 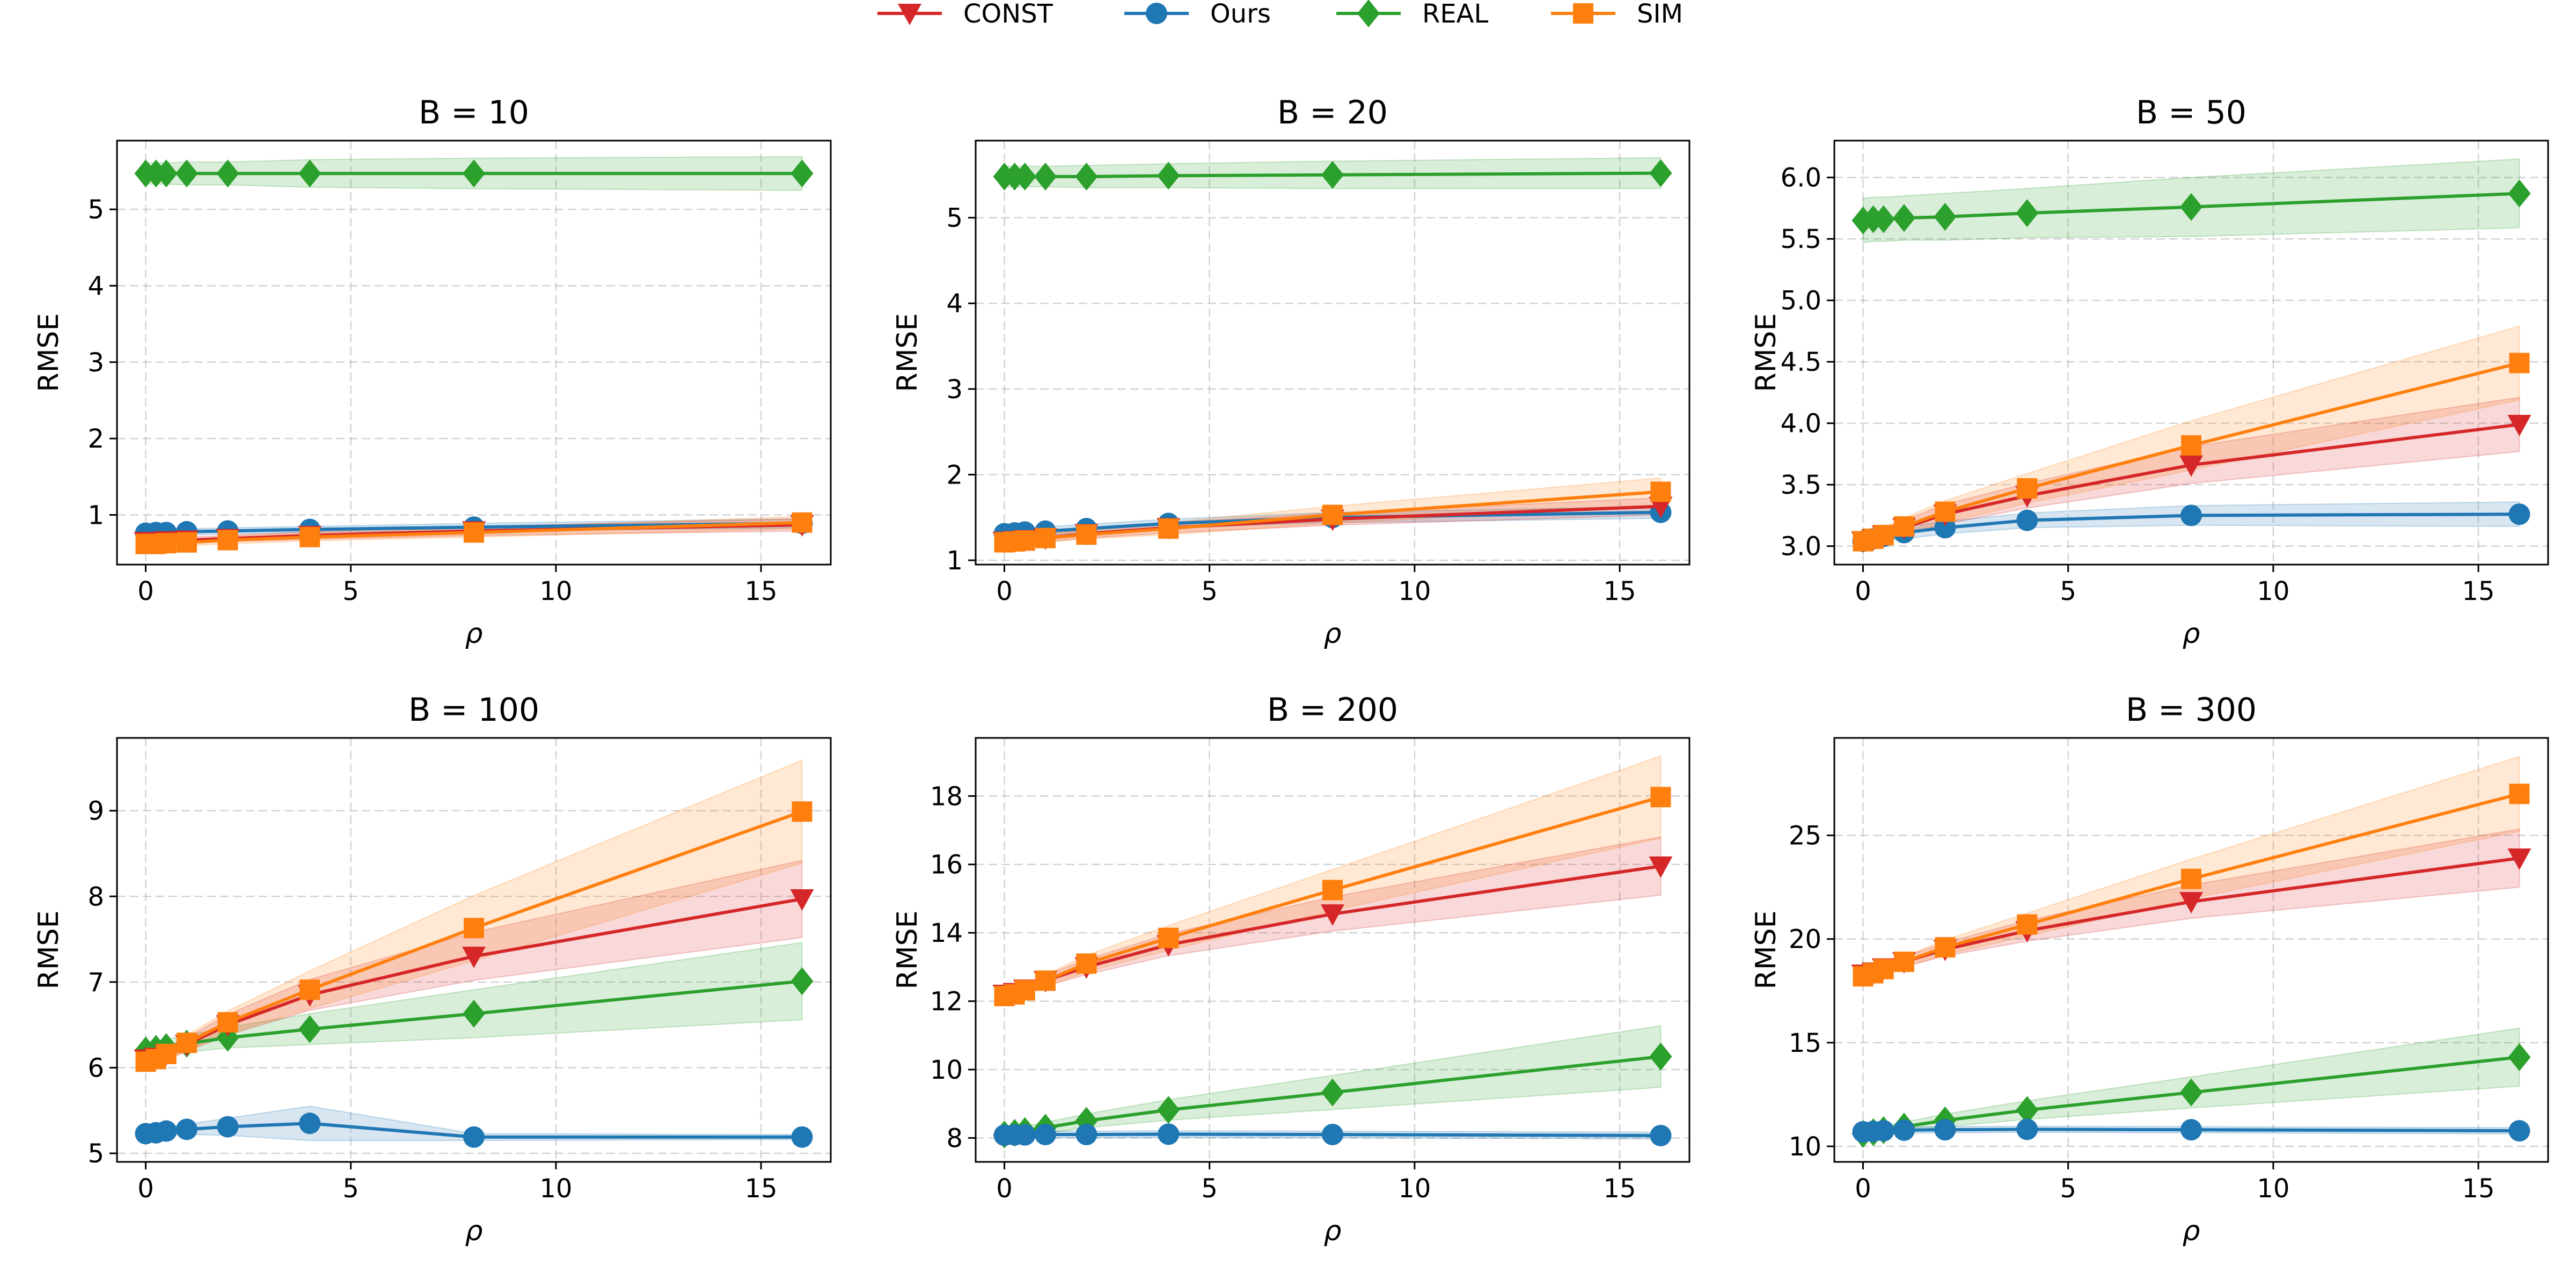 What do you see at coordinates (1290, 969) in the screenshot?
I see `subplot-b200: B = 200 0 5 10 15 8 10 12 14 16 18 ρ RMSE` at bounding box center [1290, 969].